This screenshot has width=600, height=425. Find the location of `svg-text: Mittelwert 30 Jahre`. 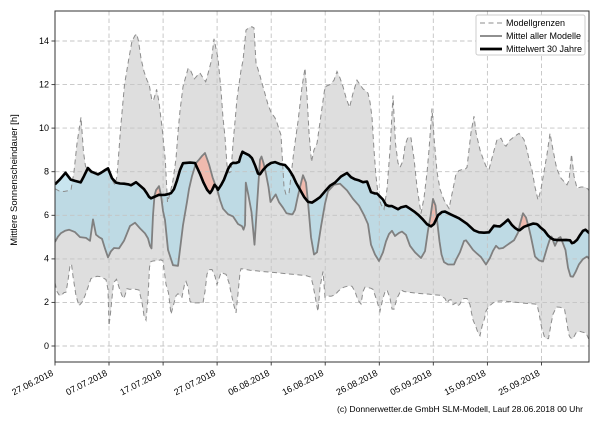

svg-text: Mittelwert 30 Jahre is located at coordinates (544, 49).